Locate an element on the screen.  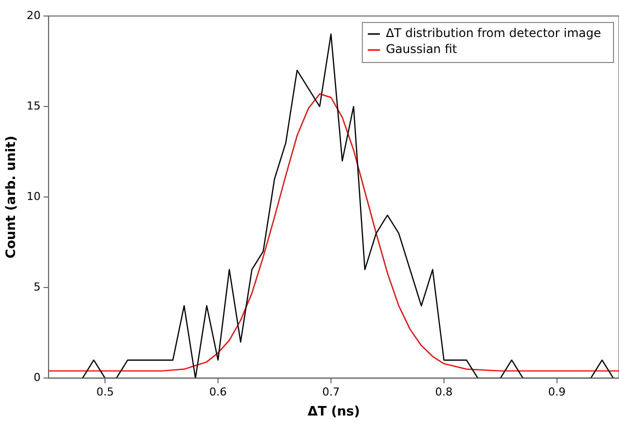
y-tick-label: 0 is located at coordinates (37, 377).